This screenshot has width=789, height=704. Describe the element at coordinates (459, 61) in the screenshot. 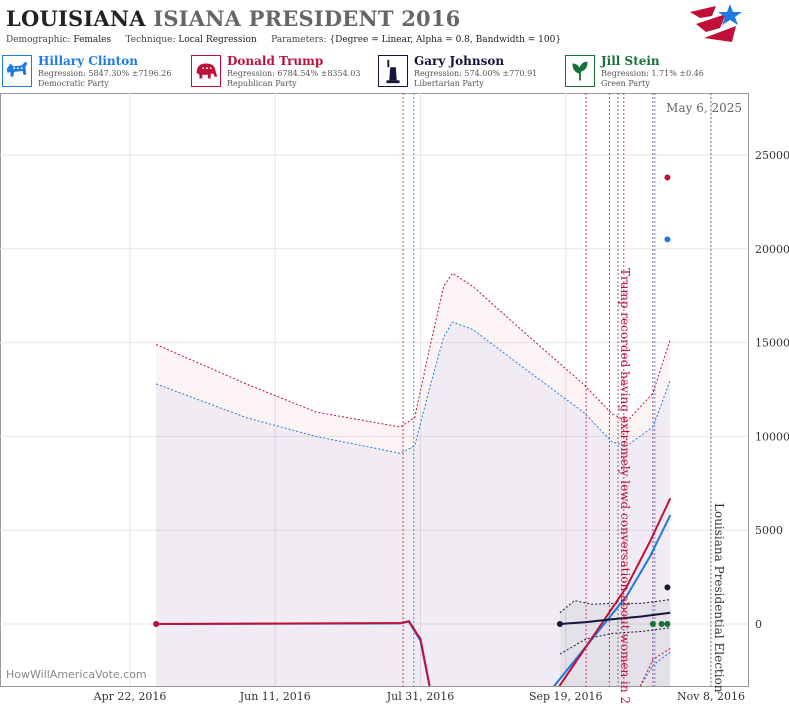

I see `candidate-name: Gary Johnson` at that location.